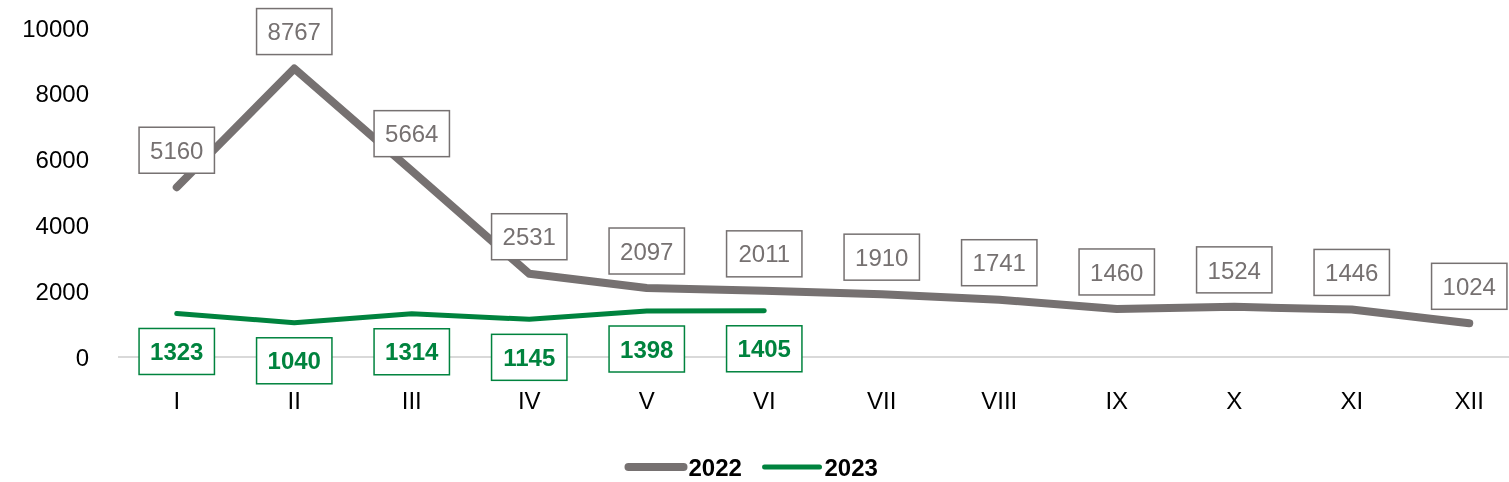  What do you see at coordinates (177, 352) in the screenshot?
I see `data-label: 1323` at bounding box center [177, 352].